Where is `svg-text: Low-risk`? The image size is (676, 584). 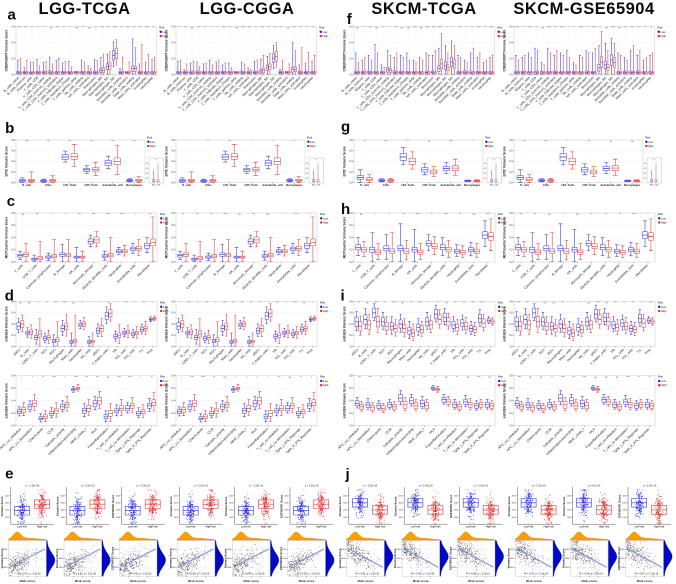 svg-text: Low-risk is located at coordinates (360, 527).